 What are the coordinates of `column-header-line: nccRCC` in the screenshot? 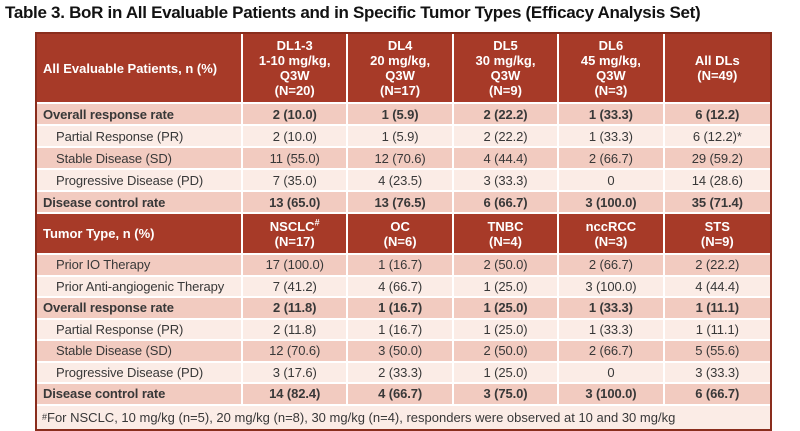 It's located at (611, 226).